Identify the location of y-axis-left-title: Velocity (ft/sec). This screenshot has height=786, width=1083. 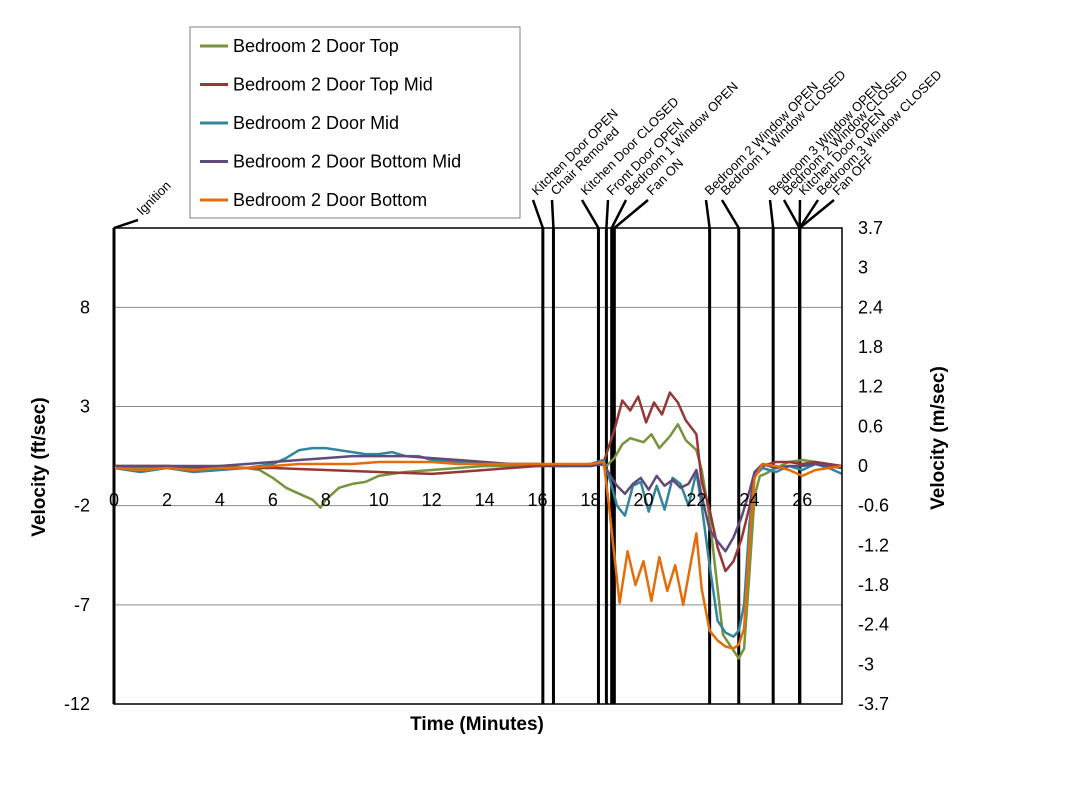
(39, 466).